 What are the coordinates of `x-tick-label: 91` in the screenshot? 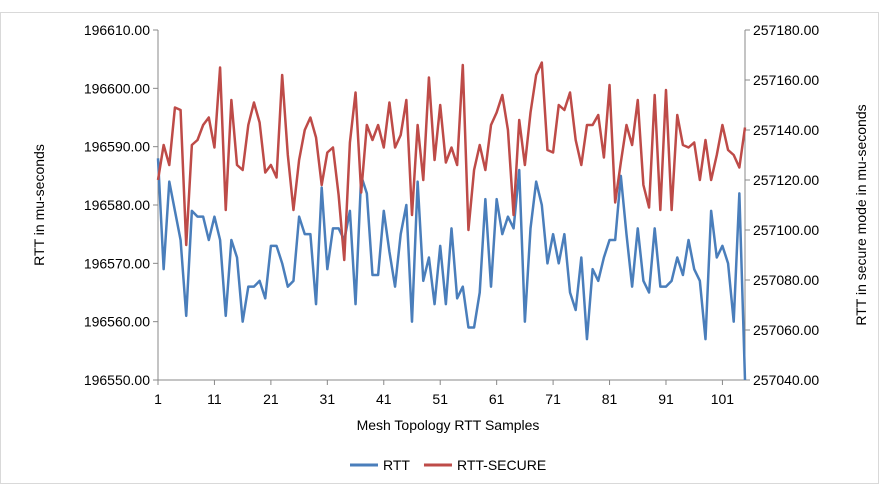 It's located at (666, 399).